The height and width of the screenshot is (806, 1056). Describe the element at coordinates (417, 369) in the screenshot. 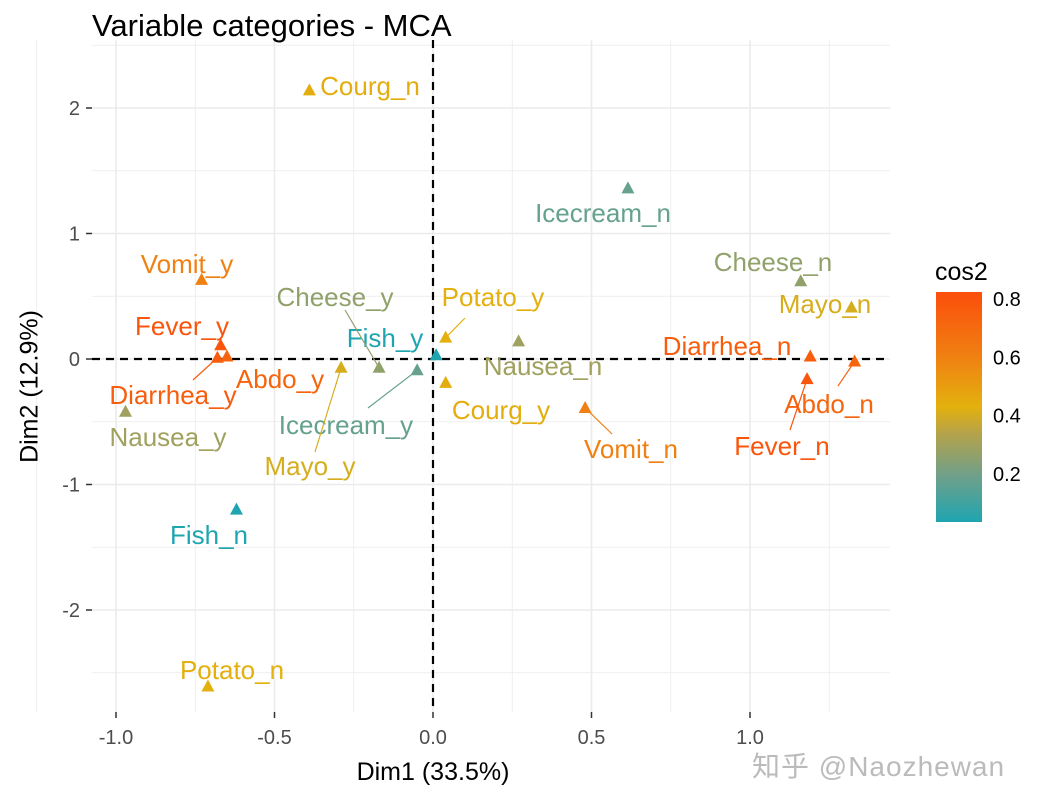

I see `point-icecream-y` at that location.